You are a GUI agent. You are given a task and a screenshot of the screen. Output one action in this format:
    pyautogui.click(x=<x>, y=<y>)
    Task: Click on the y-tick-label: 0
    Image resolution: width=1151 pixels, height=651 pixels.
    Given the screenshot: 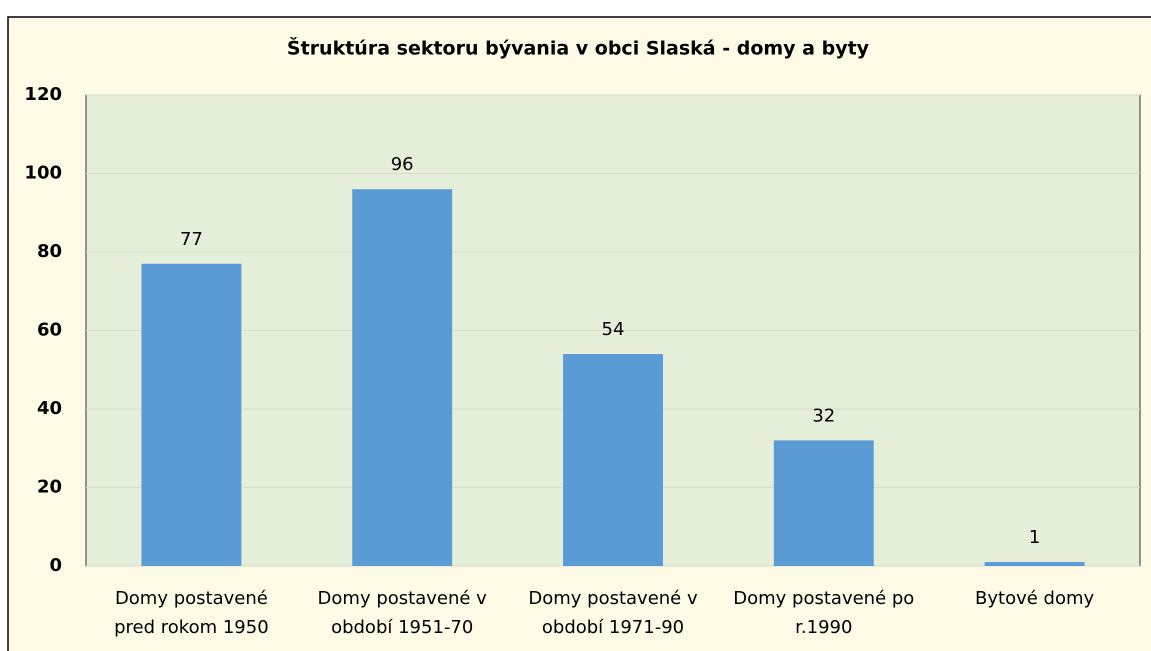 What is the action you would take?
    pyautogui.click(x=55, y=565)
    